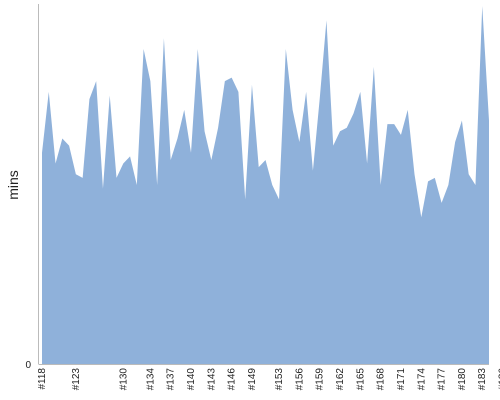  Describe the element at coordinates (76, 379) in the screenshot. I see `x-tick-label: #123` at that location.